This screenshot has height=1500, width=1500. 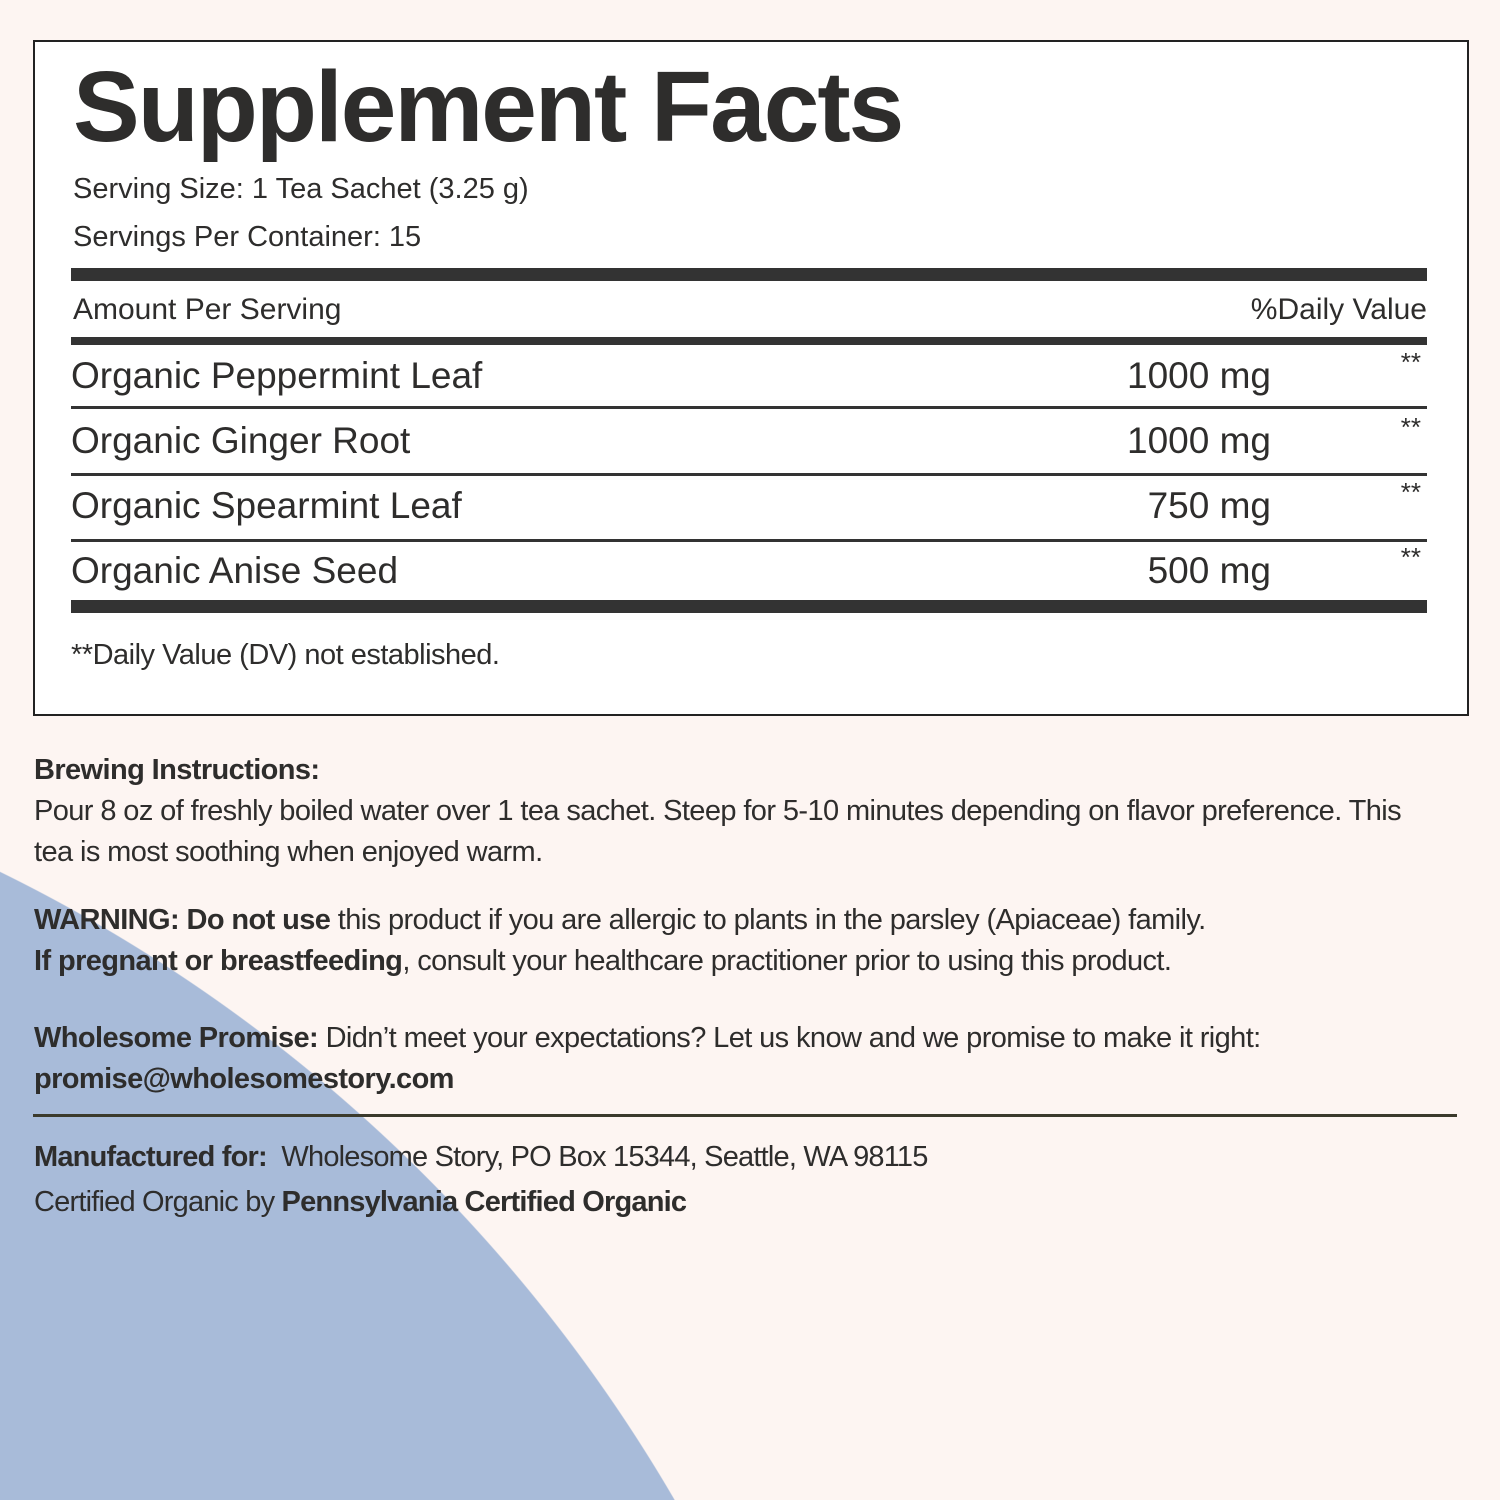 I want to click on promise-email: promise@wholesomestory.com, so click(x=244, y=1079).